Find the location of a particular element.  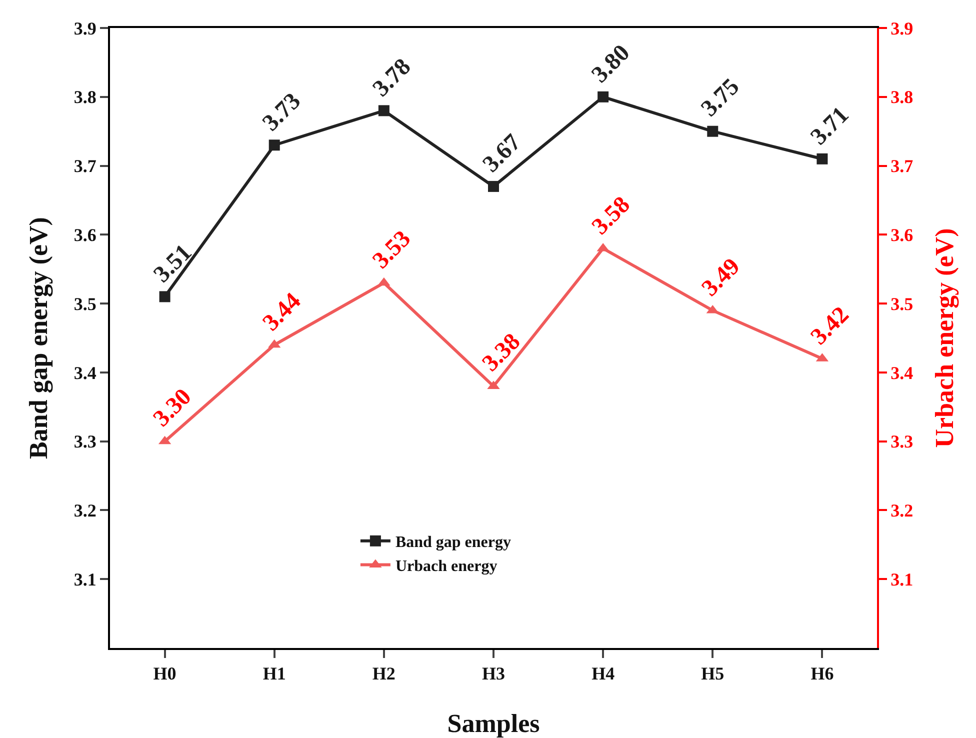

y-tick-label: 3.9 is located at coordinates (85, 28).